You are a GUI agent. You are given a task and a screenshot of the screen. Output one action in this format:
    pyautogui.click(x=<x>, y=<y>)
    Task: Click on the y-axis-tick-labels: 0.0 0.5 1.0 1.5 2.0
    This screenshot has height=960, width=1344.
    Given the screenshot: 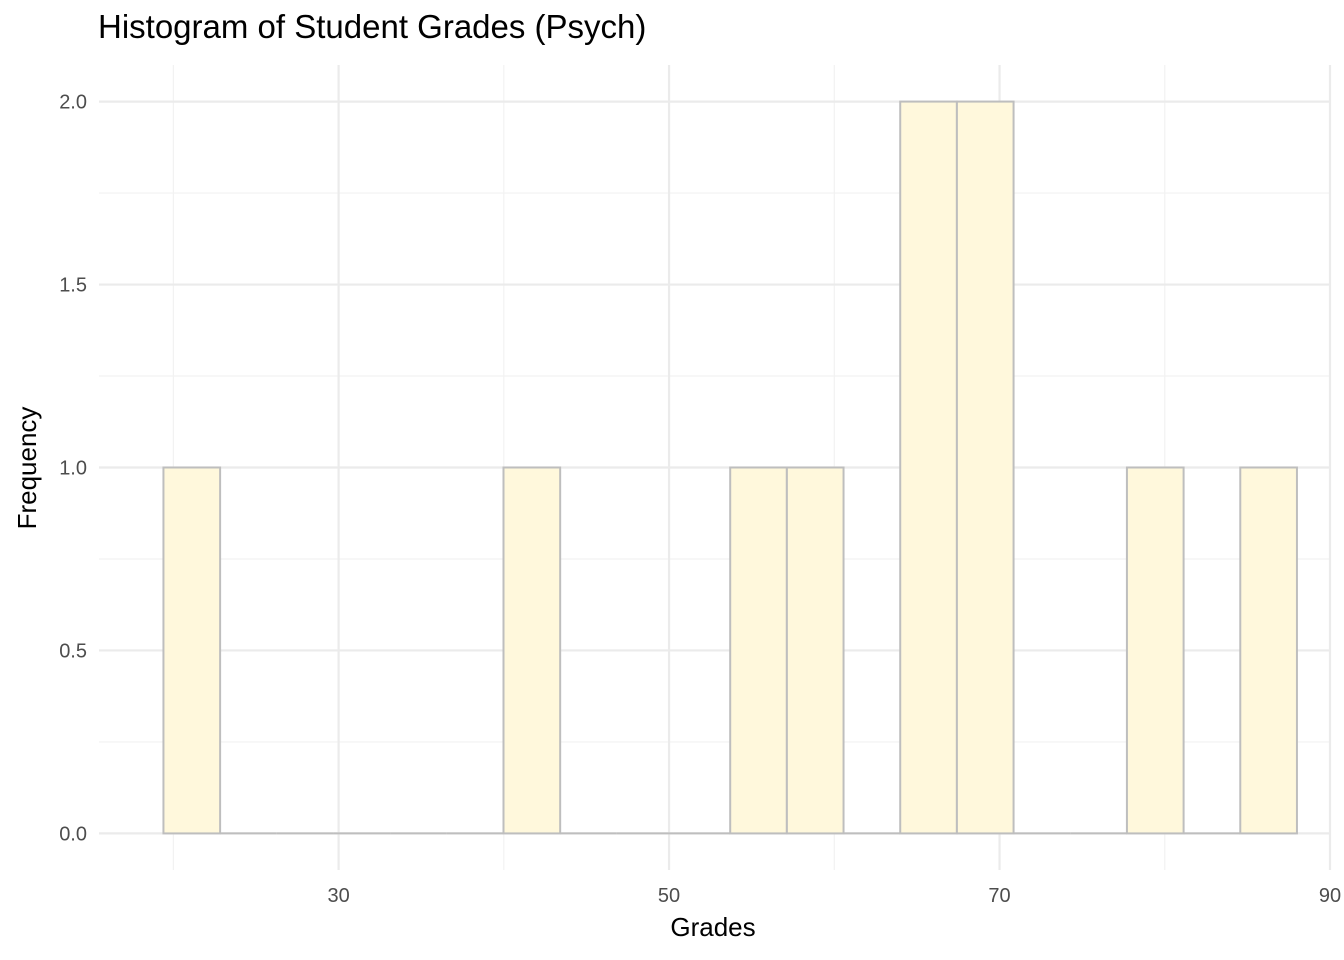 What is the action you would take?
    pyautogui.click(x=73, y=469)
    